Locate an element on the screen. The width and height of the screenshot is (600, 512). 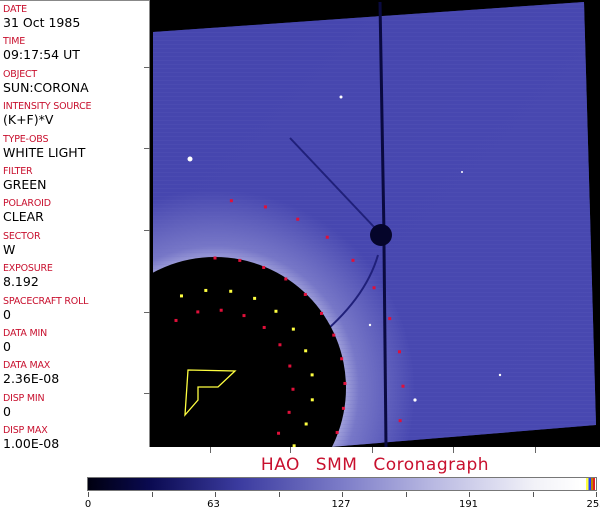
colorbar-overlay-colors is located at coordinates (590, 484).